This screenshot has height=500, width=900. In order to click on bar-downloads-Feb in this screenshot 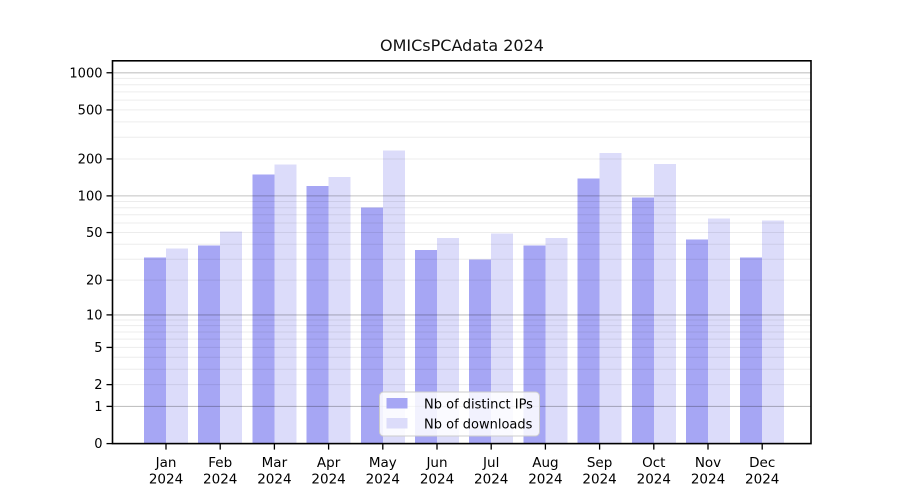, I will do `click(231, 337)`.